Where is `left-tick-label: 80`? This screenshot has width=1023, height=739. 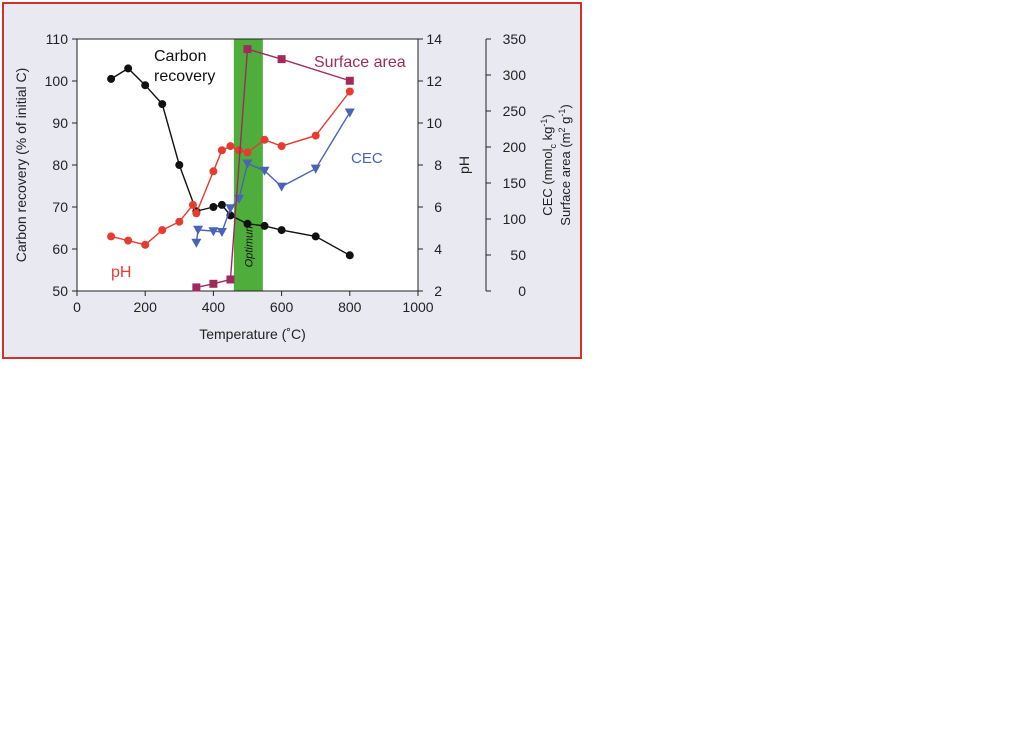
left-tick-label: 80 is located at coordinates (60, 165).